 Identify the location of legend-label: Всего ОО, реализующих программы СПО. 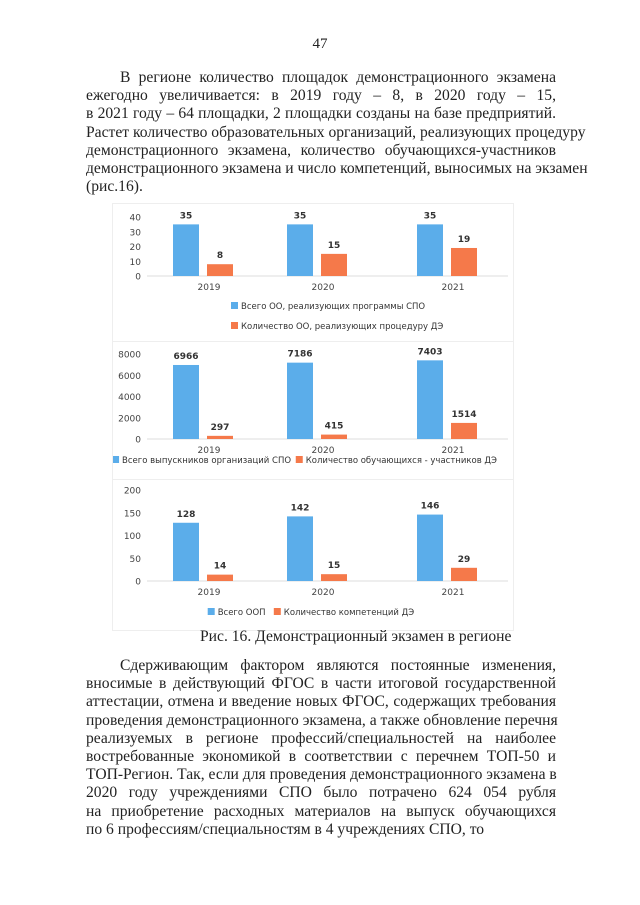
(333, 307).